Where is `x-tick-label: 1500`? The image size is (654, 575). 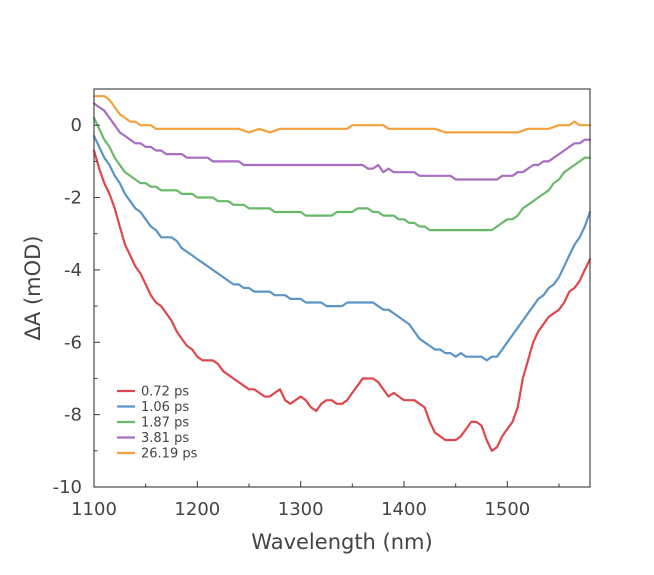 x-tick-label: 1500 is located at coordinates (507, 509).